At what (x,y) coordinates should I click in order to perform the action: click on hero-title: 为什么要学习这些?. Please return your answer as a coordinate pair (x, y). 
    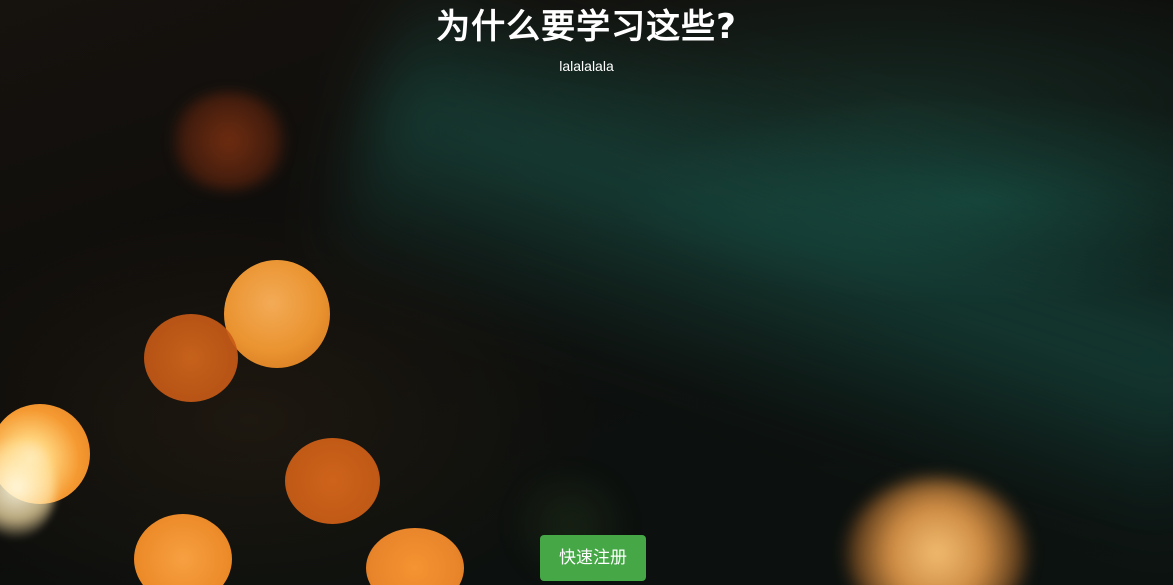
    Looking at the image, I should click on (586, 27).